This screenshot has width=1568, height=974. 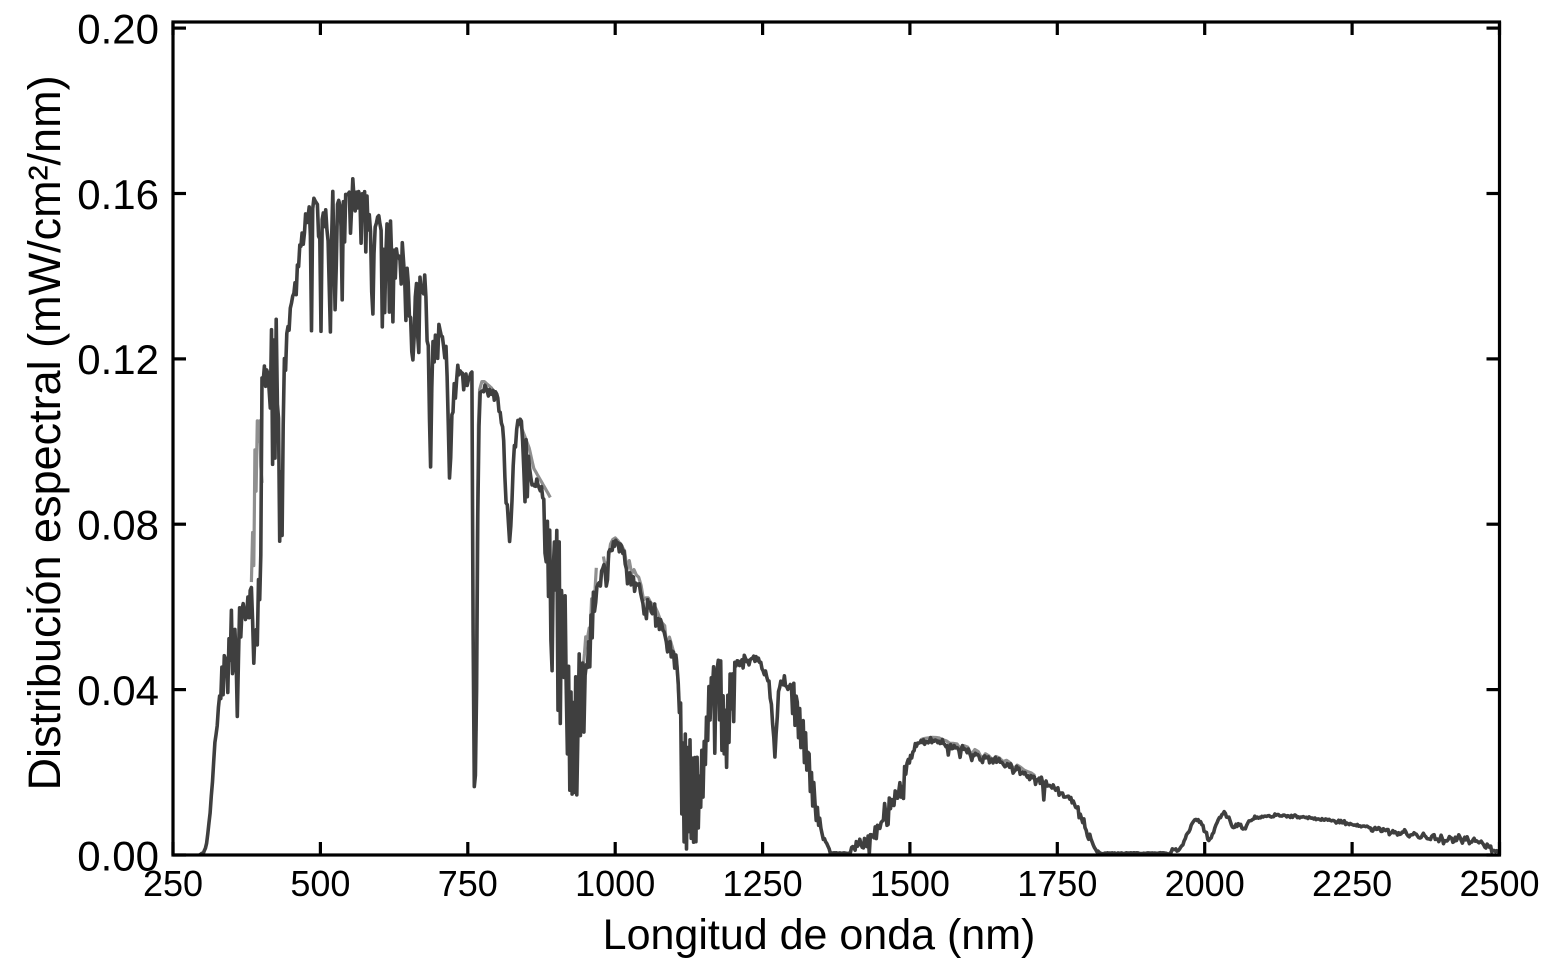 What do you see at coordinates (118, 194) in the screenshot?
I see `svg-text: 0.16` at bounding box center [118, 194].